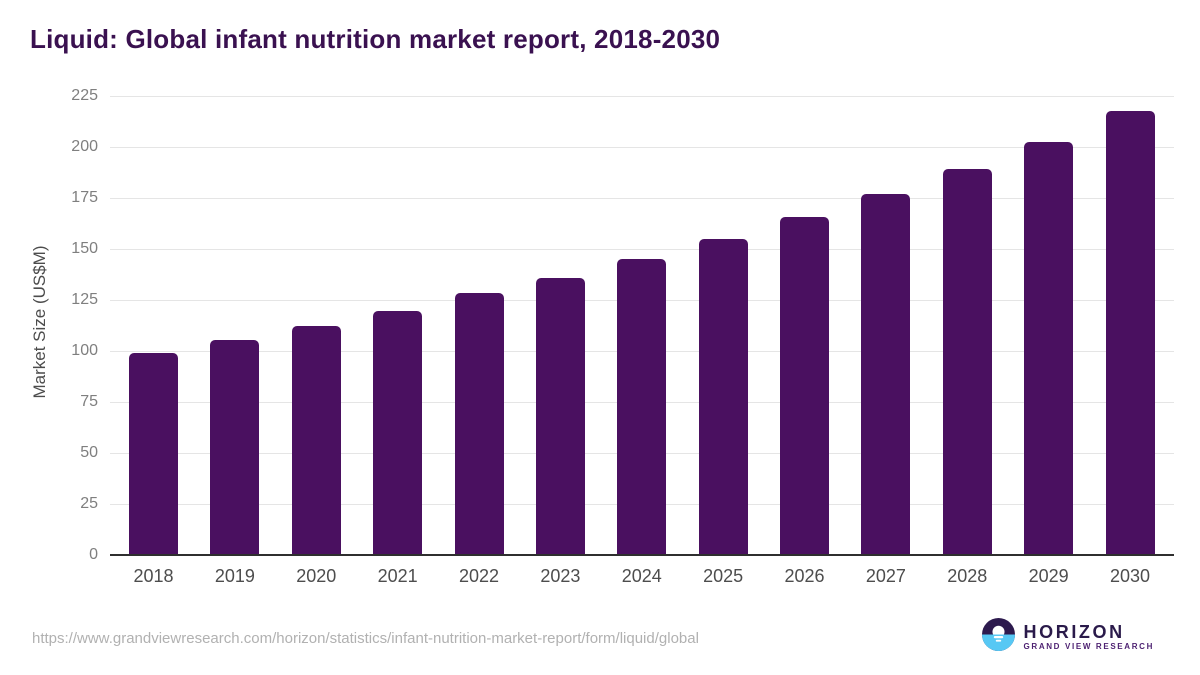 This screenshot has width=1200, height=675. What do you see at coordinates (89, 401) in the screenshot?
I see `y-tick-75: 75` at bounding box center [89, 401].